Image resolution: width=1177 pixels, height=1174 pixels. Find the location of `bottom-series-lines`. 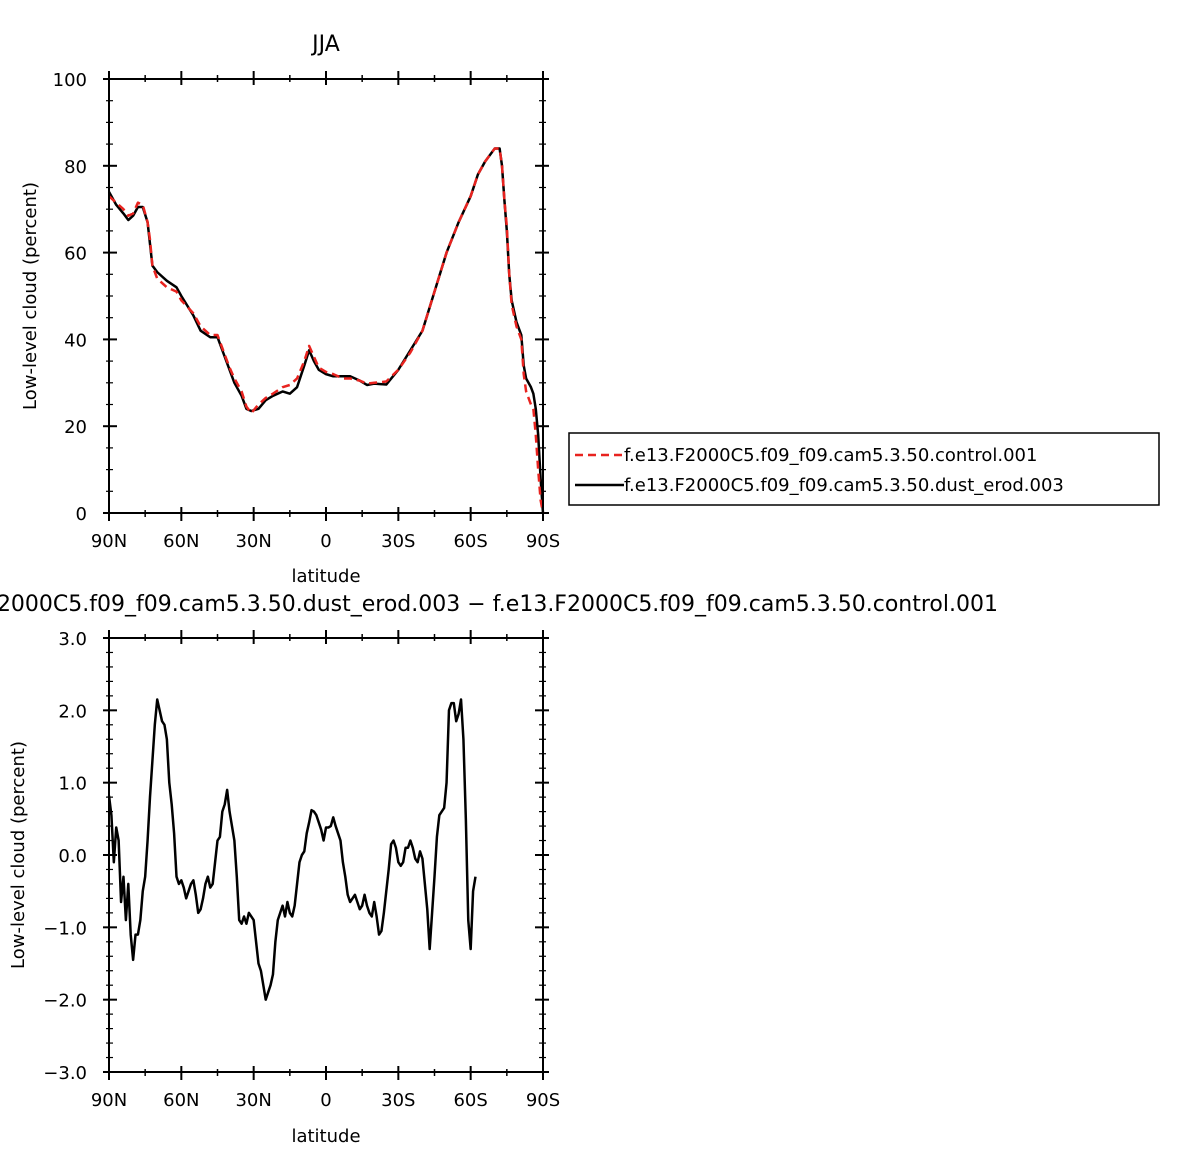

bottom-series-lines is located at coordinates (292, 849).